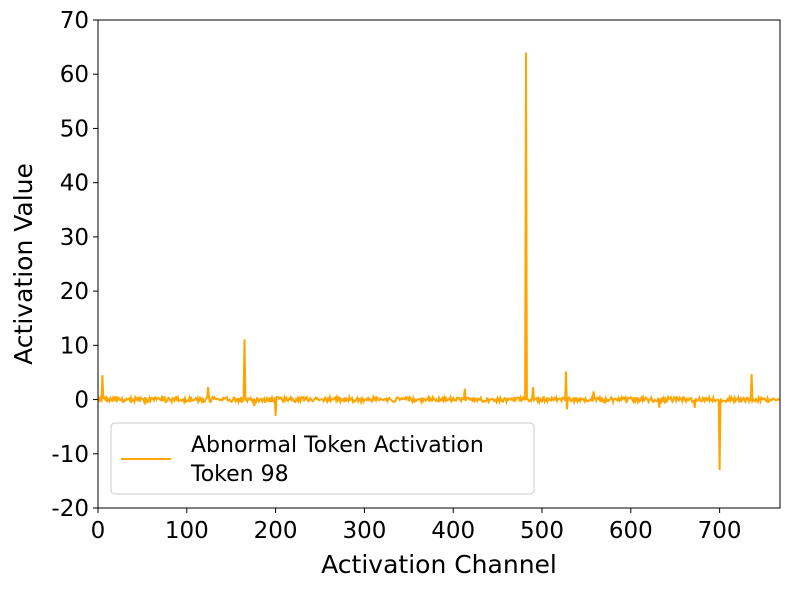  I want to click on legend-label-line1: Abnormal Token Activation, so click(337, 445).